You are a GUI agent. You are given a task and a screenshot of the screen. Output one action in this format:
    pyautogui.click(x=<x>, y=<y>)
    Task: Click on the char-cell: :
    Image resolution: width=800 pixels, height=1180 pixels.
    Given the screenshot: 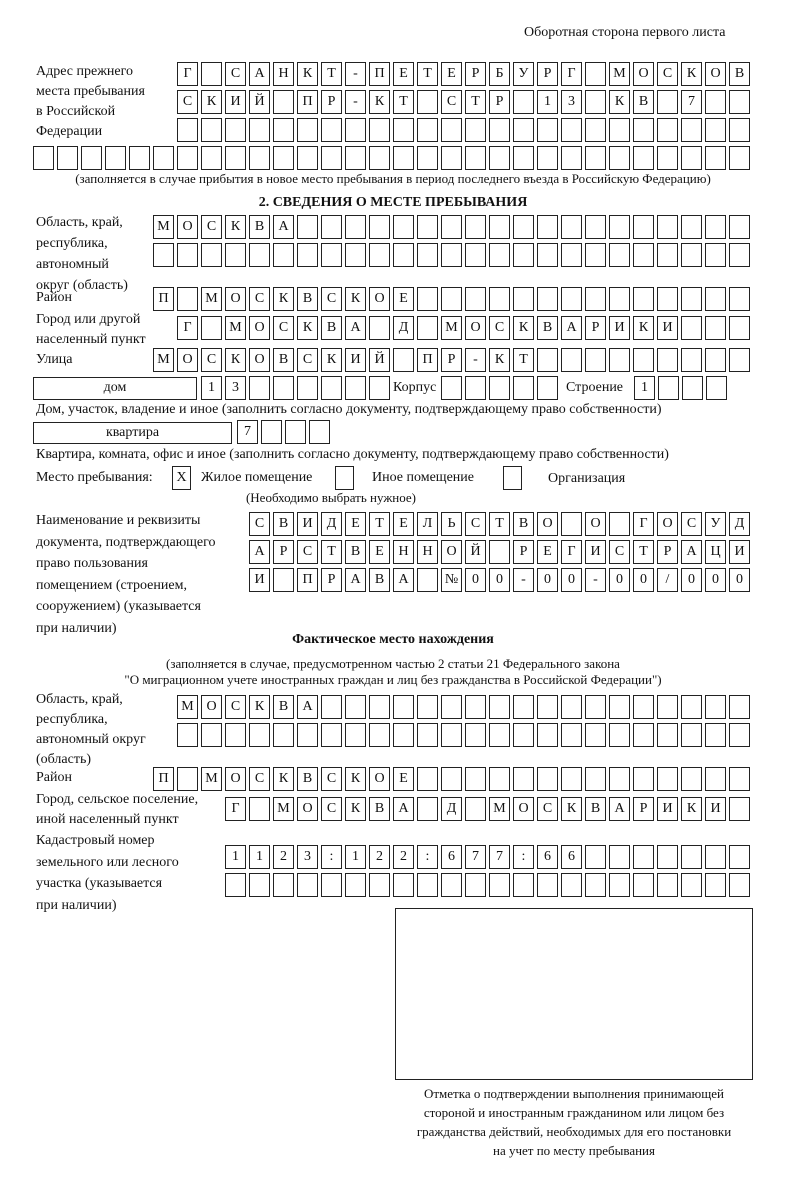 What is the action you would take?
    pyautogui.click(x=523, y=857)
    